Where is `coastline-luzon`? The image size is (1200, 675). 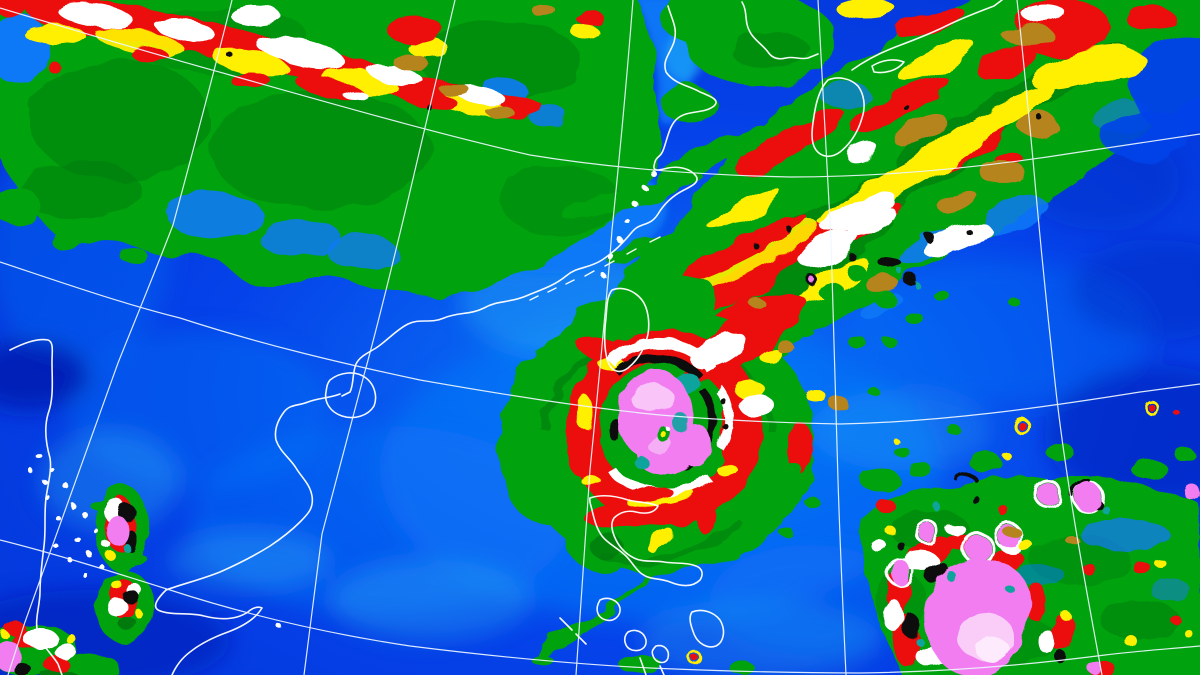
coastline-luzon is located at coordinates (645, 541).